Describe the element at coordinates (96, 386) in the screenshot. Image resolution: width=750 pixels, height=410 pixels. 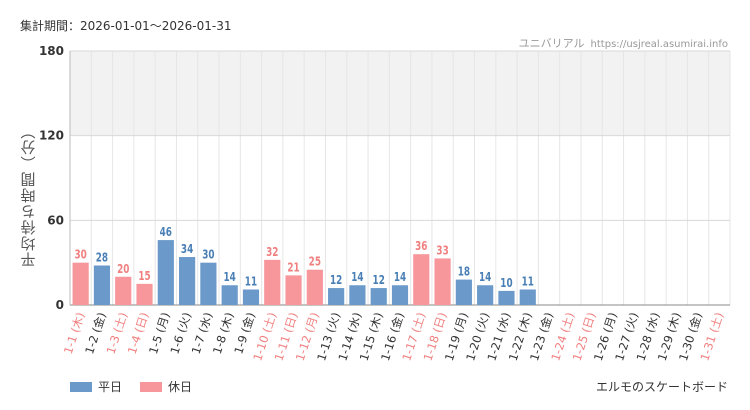
I see `legend-item-weekday: 平日` at that location.